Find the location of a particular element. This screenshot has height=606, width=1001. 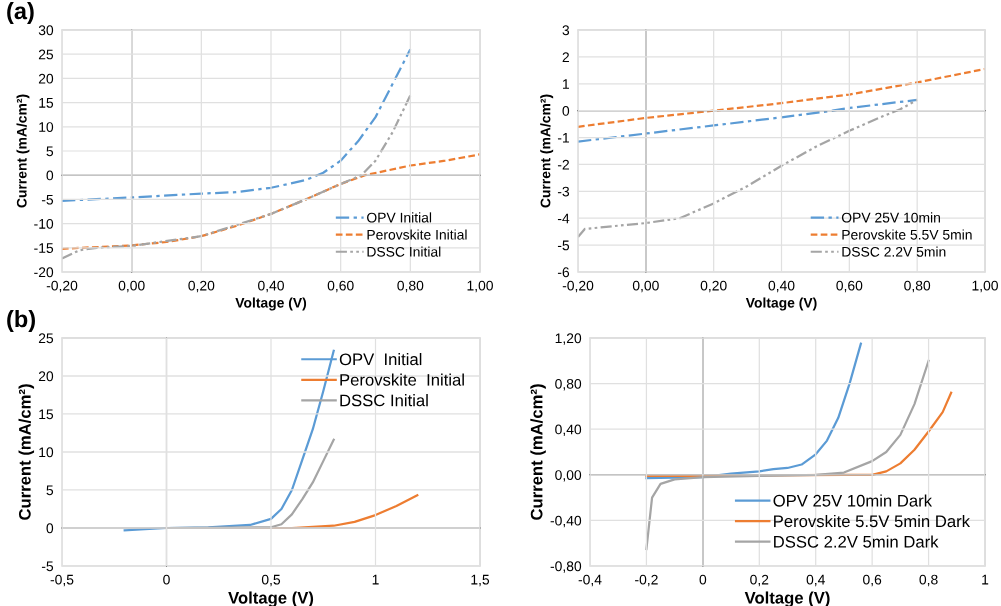

x-tick-label: 0,2 is located at coordinates (759, 580).